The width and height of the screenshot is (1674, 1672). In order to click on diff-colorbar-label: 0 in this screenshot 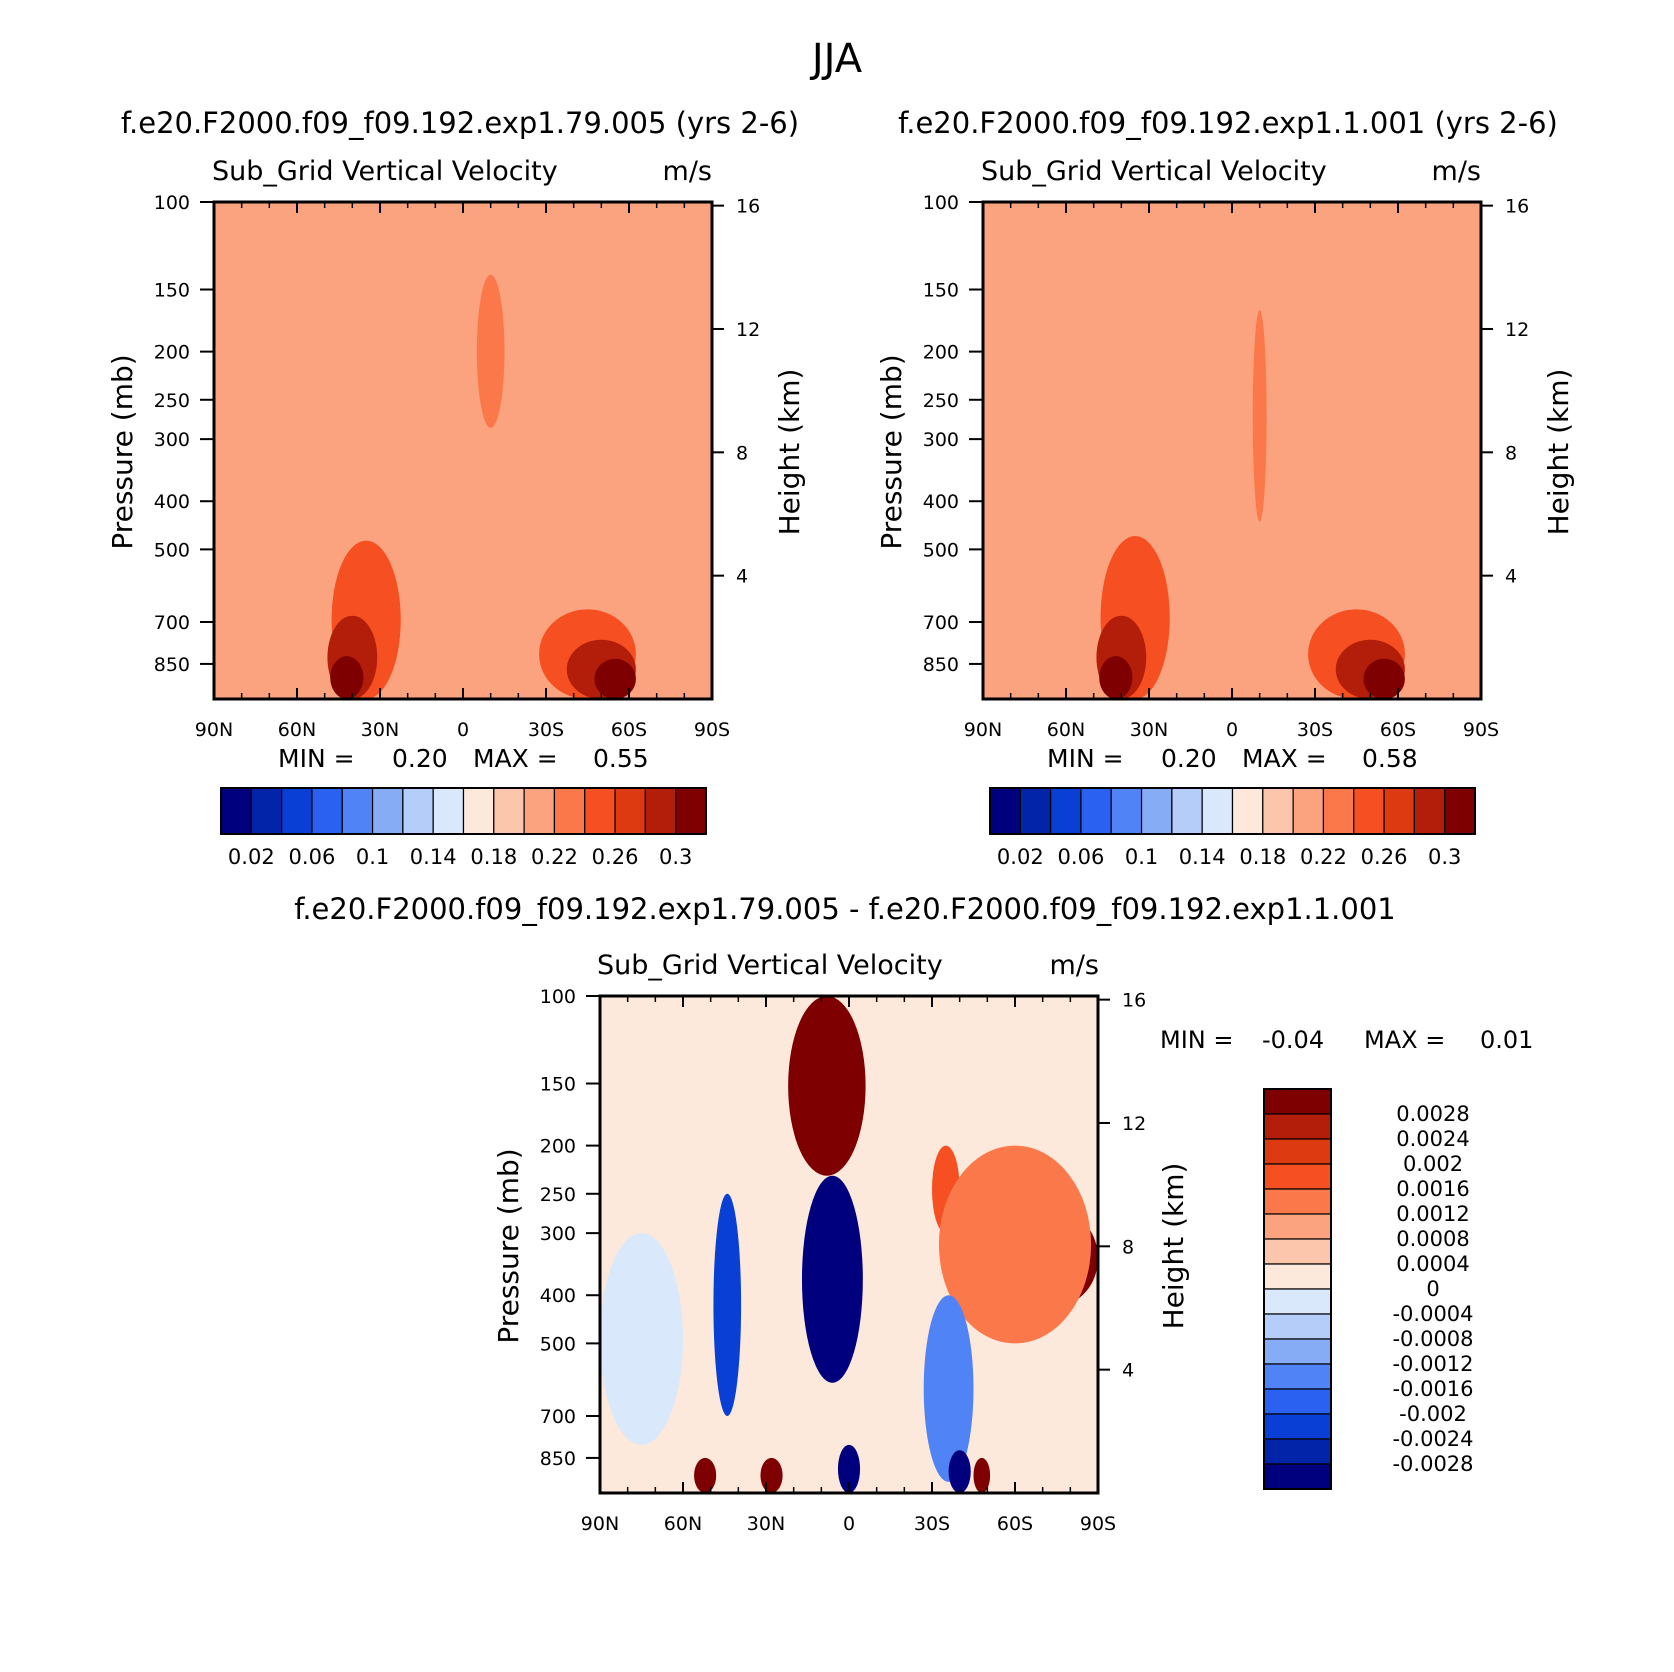, I will do `click(1432, 1289)`.